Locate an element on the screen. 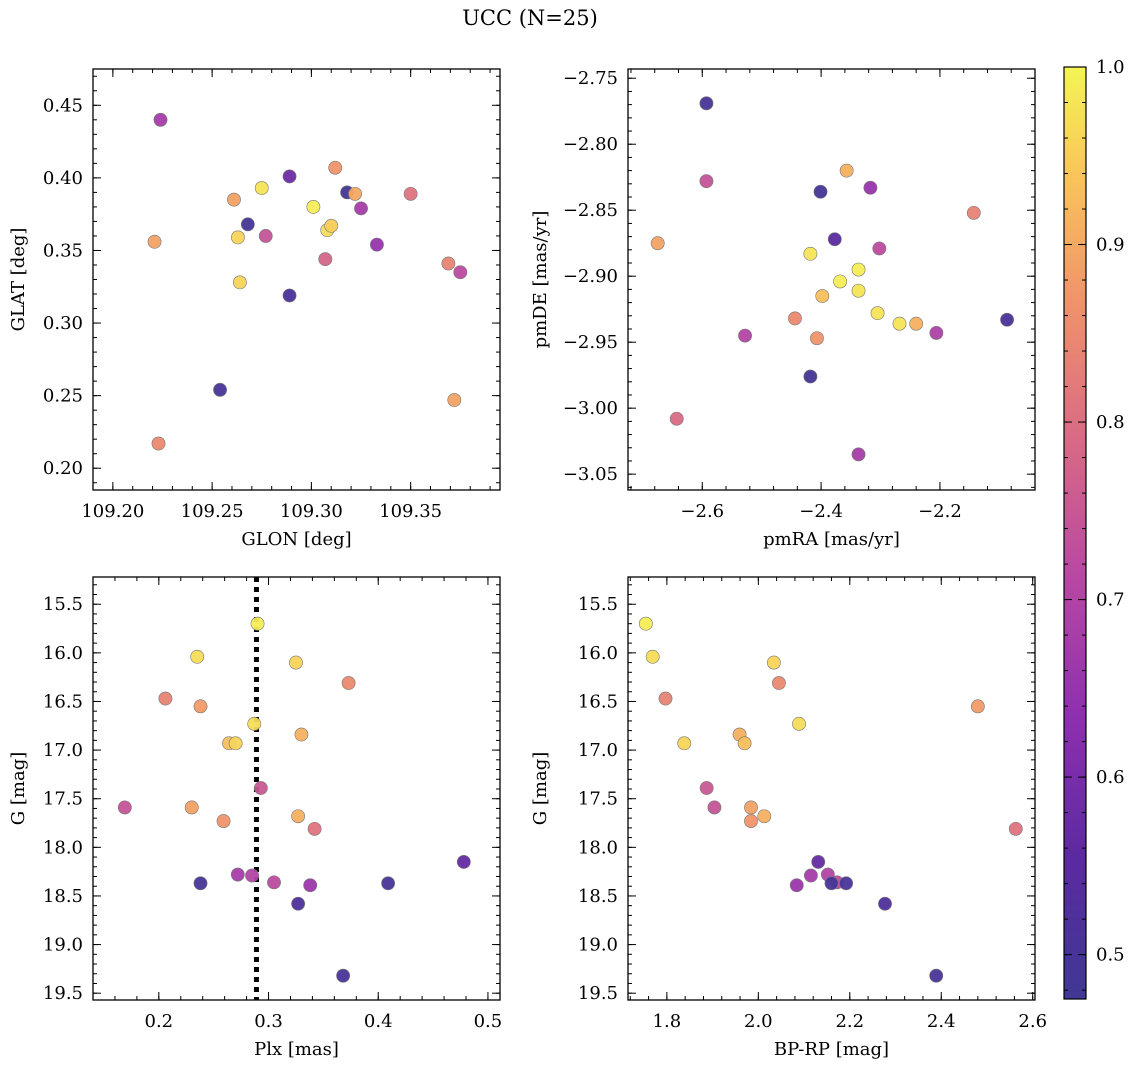 The image size is (1136, 1067). x-tick-label: −2.2 is located at coordinates (940, 511).